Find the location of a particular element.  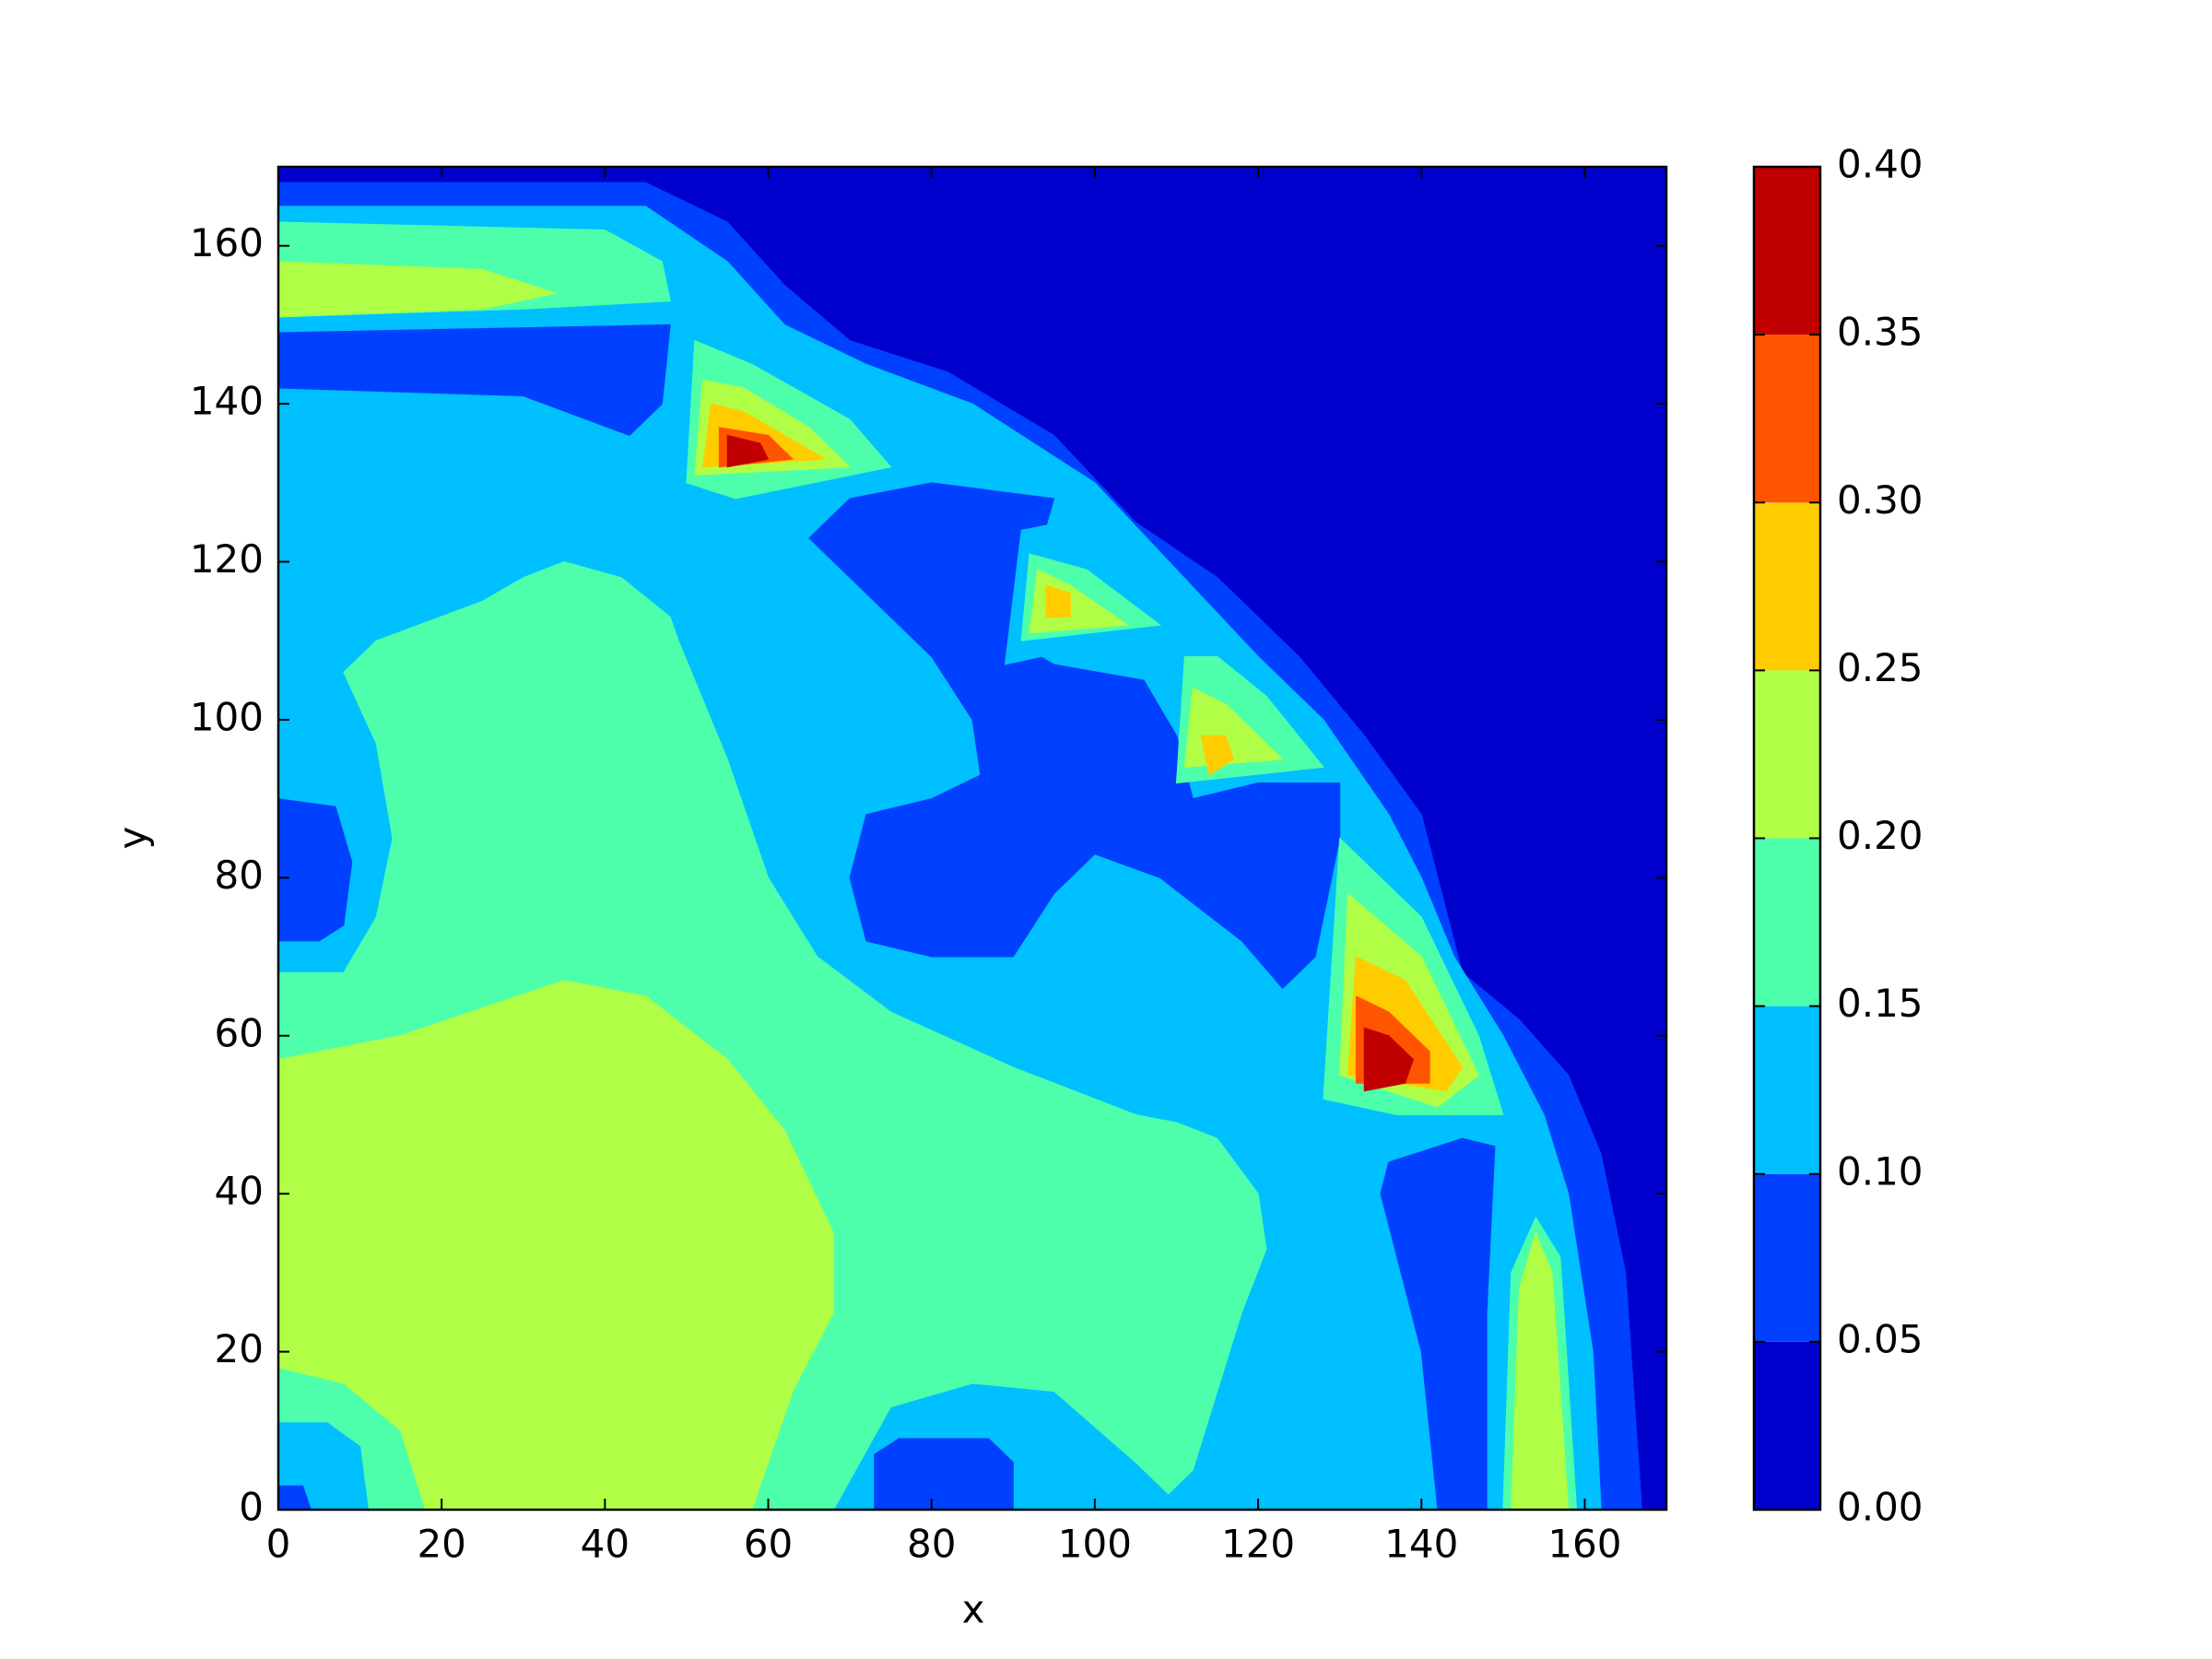

y-tick-label: 40 is located at coordinates (239, 1191).